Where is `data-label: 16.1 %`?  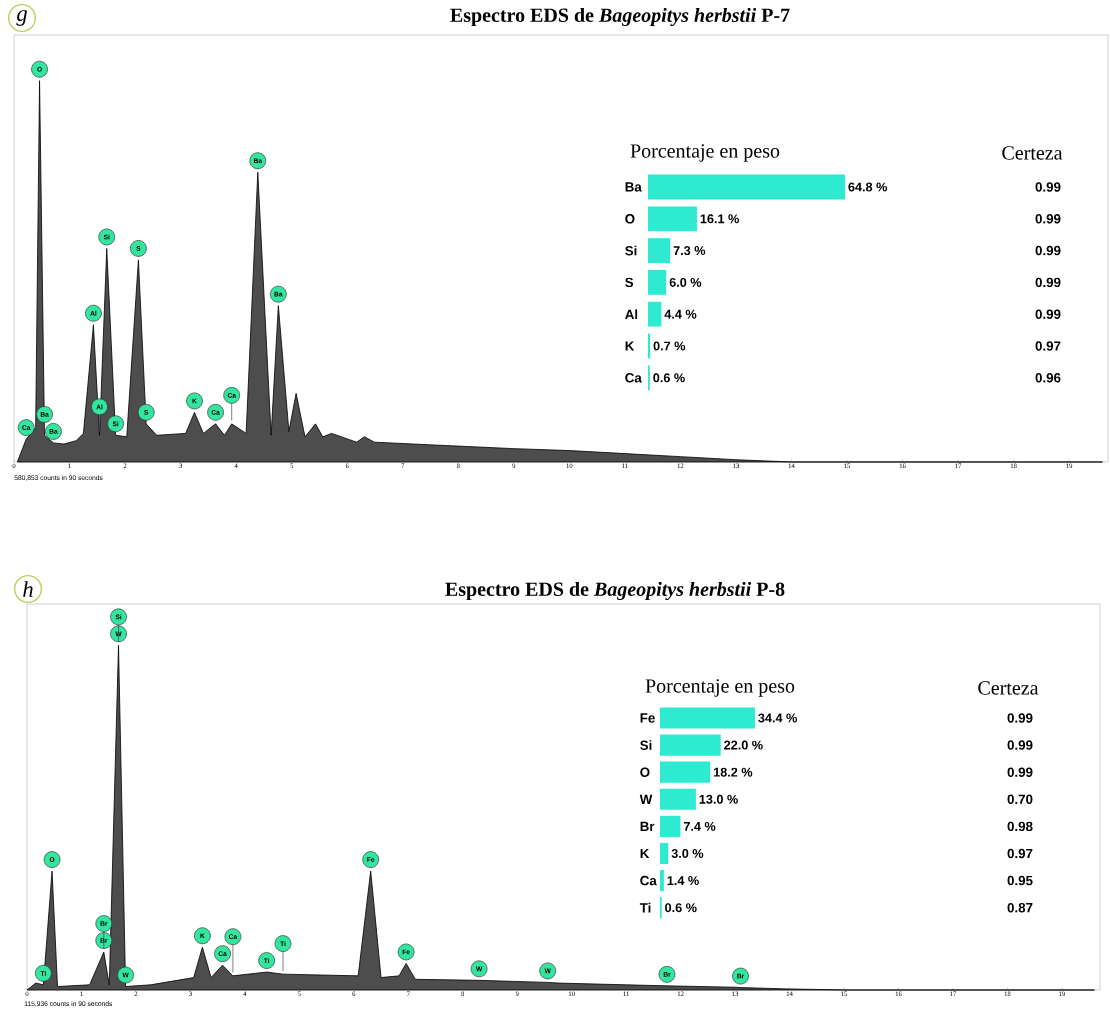 data-label: 16.1 % is located at coordinates (719, 219).